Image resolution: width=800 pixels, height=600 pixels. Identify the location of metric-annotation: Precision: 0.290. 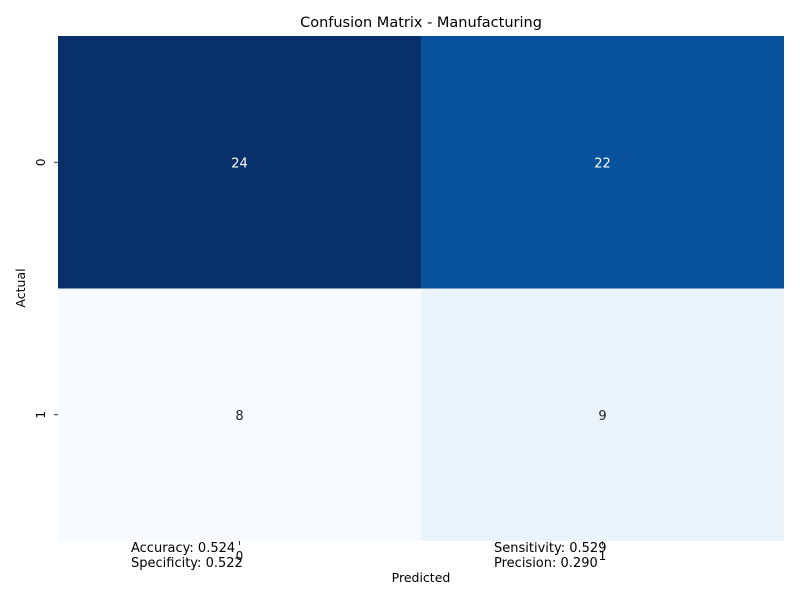
(546, 563).